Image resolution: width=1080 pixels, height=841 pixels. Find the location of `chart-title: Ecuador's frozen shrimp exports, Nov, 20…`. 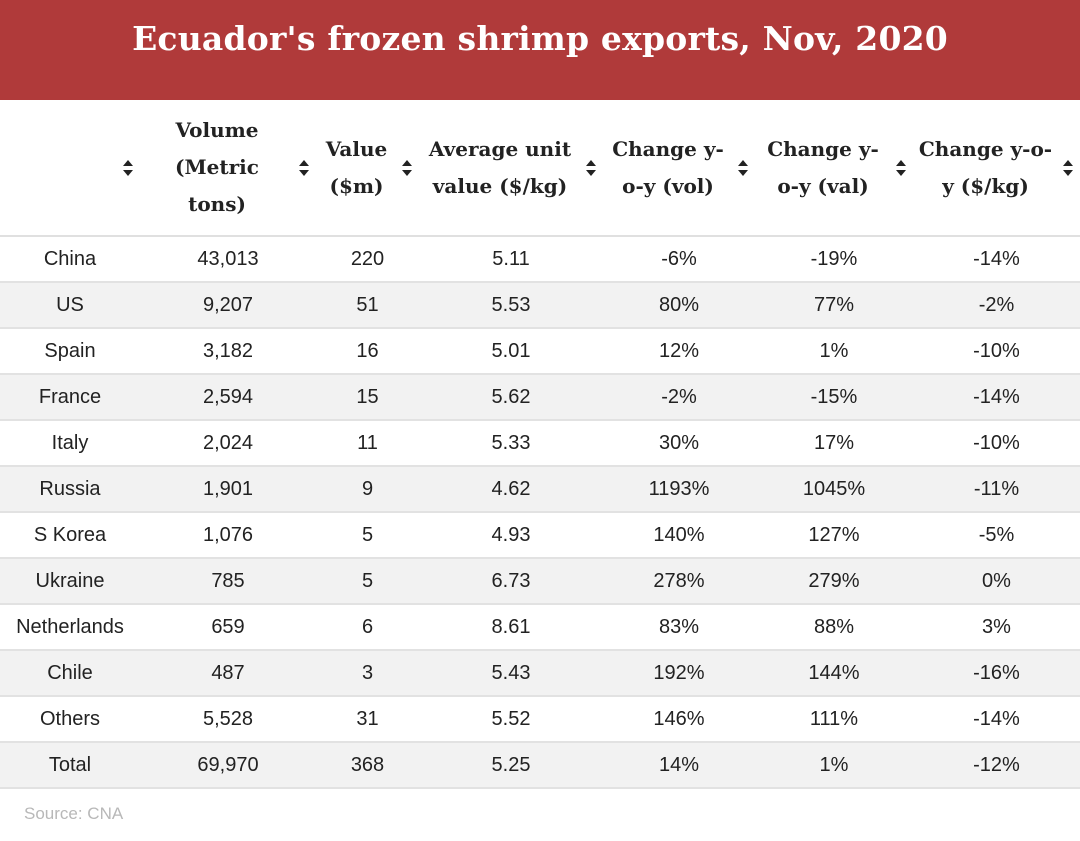

chart-title: Ecuador's frozen shrimp exports, Nov, 20… is located at coordinates (540, 38).